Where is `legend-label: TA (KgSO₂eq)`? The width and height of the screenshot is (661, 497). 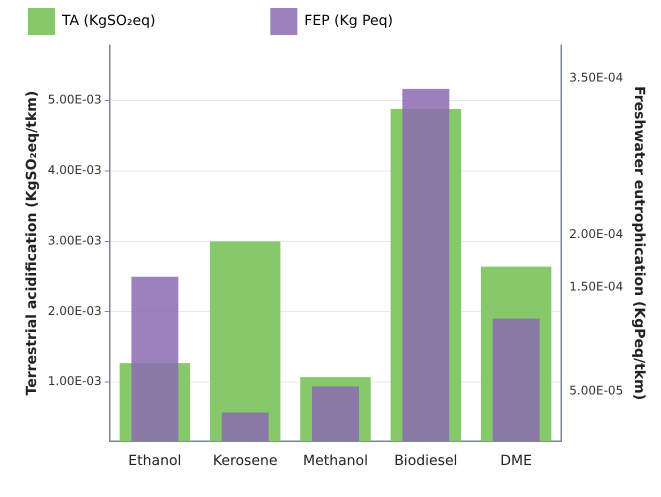
legend-label: TA (KgSO₂eq) is located at coordinates (161, 21).